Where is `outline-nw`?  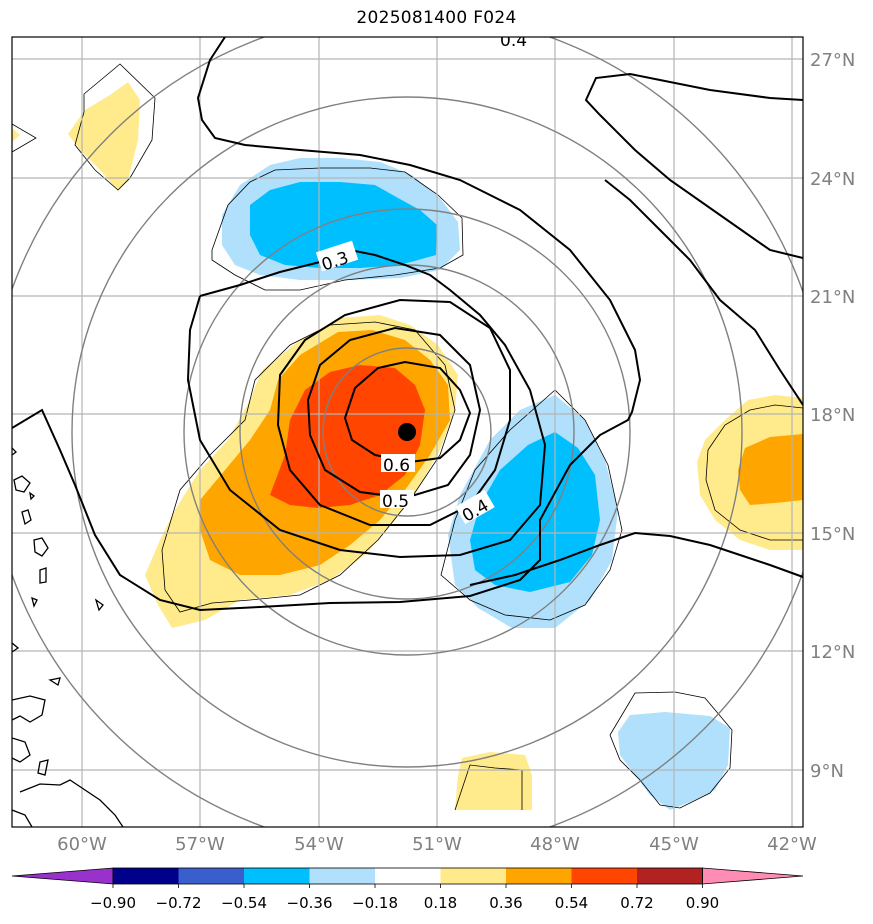 outline-nw is located at coordinates (115, 127).